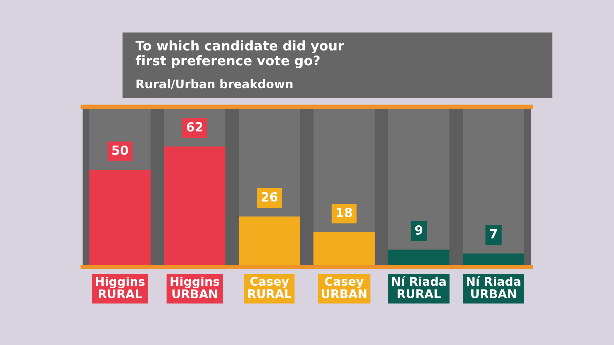 The height and width of the screenshot is (345, 614). What do you see at coordinates (344, 250) in the screenshot?
I see `bar` at bounding box center [344, 250].